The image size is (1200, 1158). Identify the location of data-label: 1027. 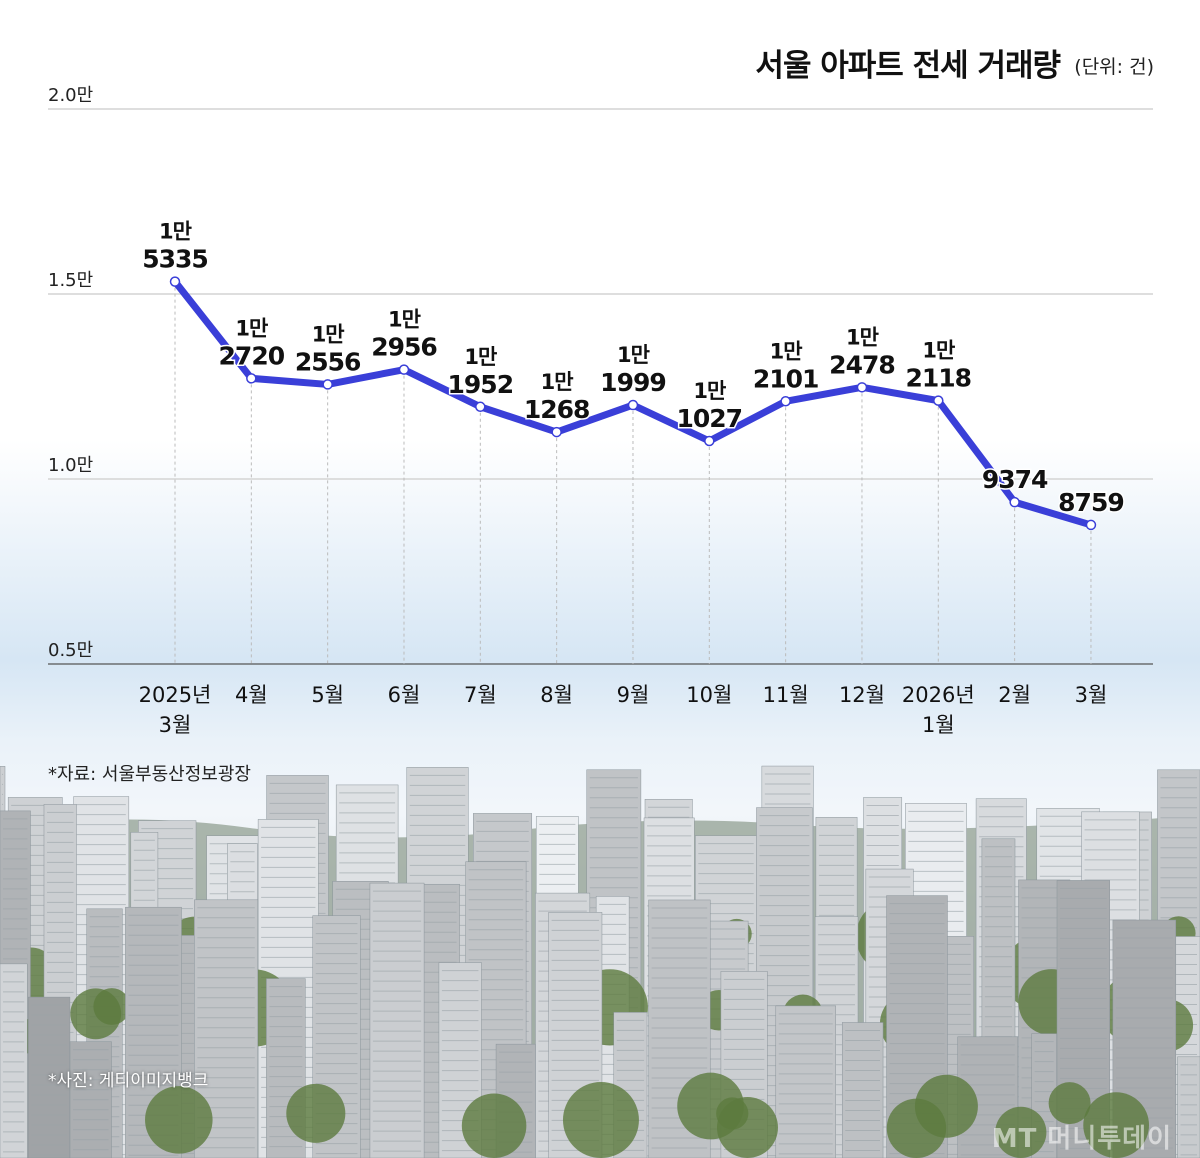
(710, 418).